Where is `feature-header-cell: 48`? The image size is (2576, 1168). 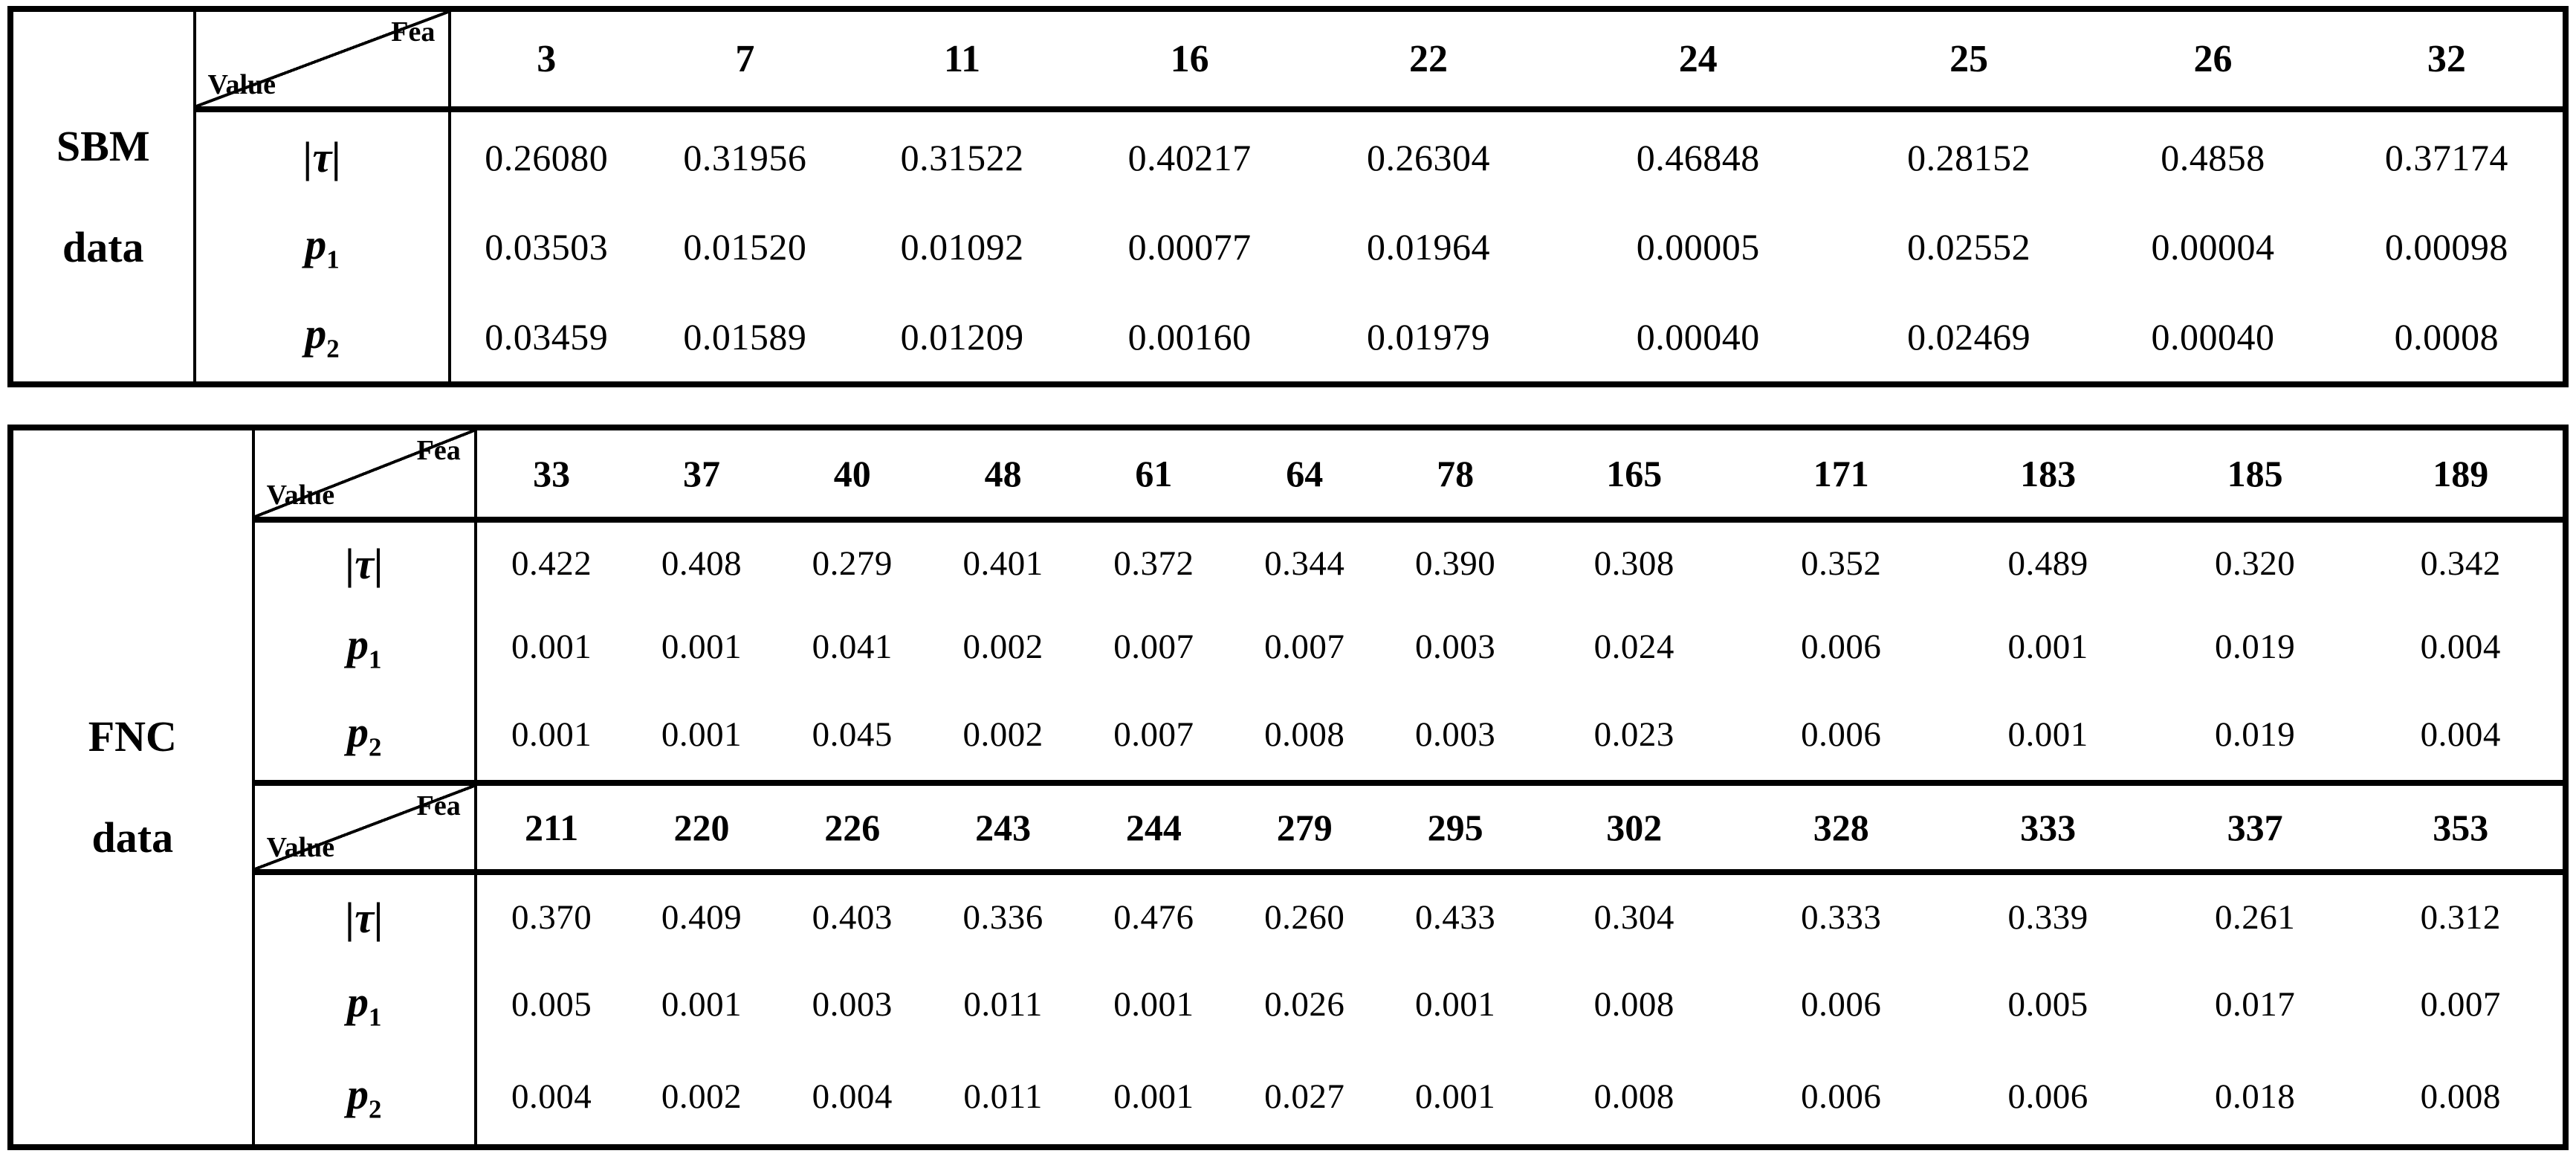
feature-header-cell: 48 is located at coordinates (1004, 475).